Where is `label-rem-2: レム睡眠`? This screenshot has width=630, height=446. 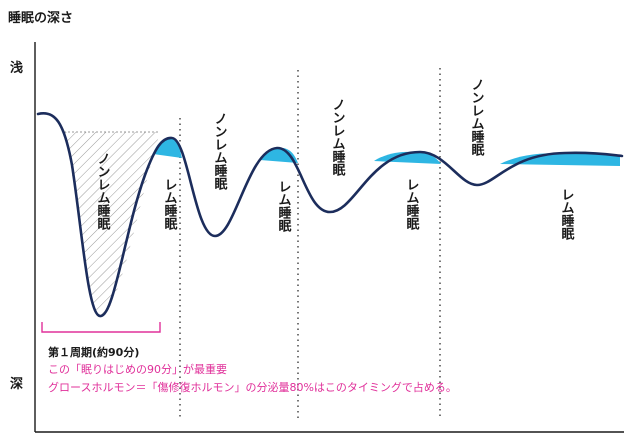
label-rem-2: レム睡眠 is located at coordinates (284, 206).